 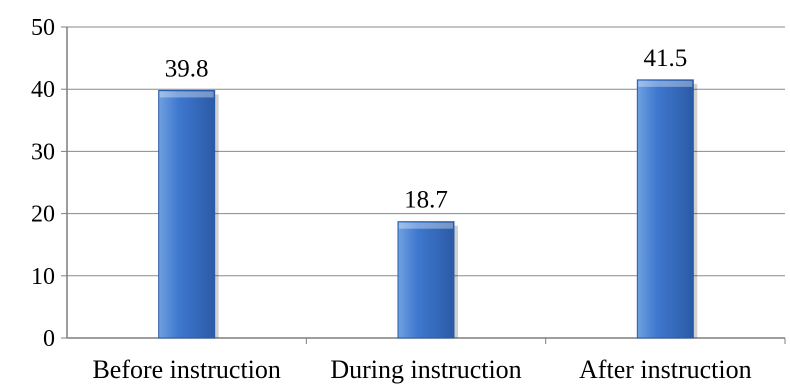 I want to click on data-label: 41.5, so click(x=665, y=58).